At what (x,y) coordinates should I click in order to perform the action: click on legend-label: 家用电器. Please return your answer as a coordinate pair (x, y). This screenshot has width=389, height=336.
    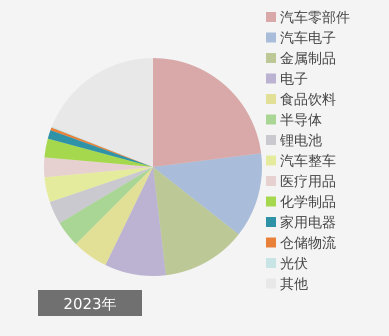
    Looking at the image, I should click on (308, 223).